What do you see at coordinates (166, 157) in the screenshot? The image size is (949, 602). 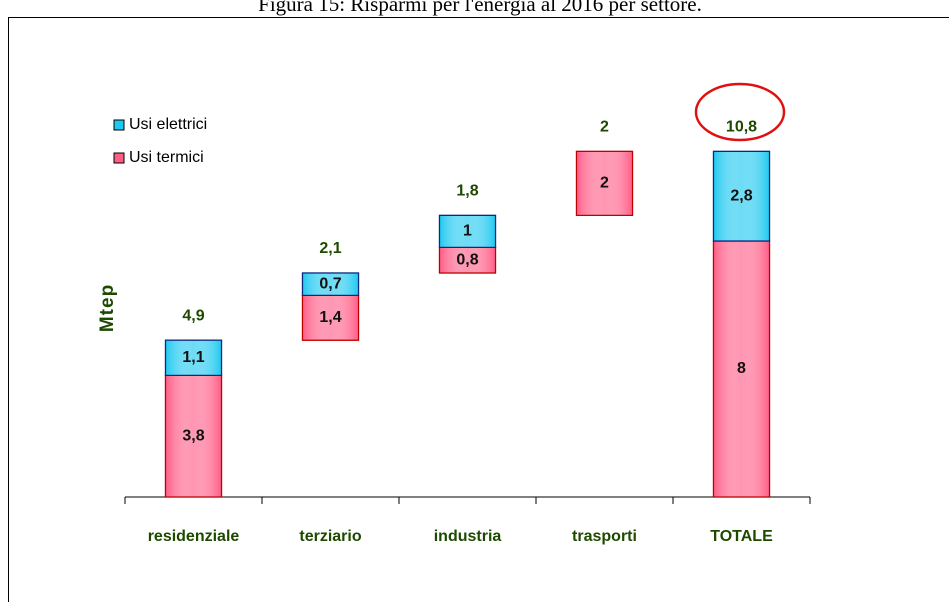 I see `legend-label: Usi termici` at bounding box center [166, 157].